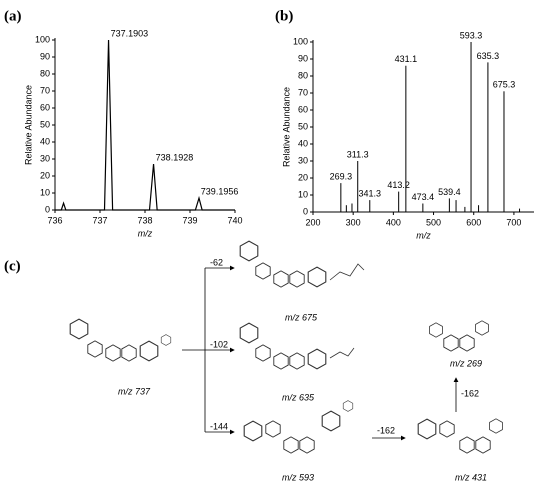  I want to click on x-tick-label: 738, so click(144, 220).